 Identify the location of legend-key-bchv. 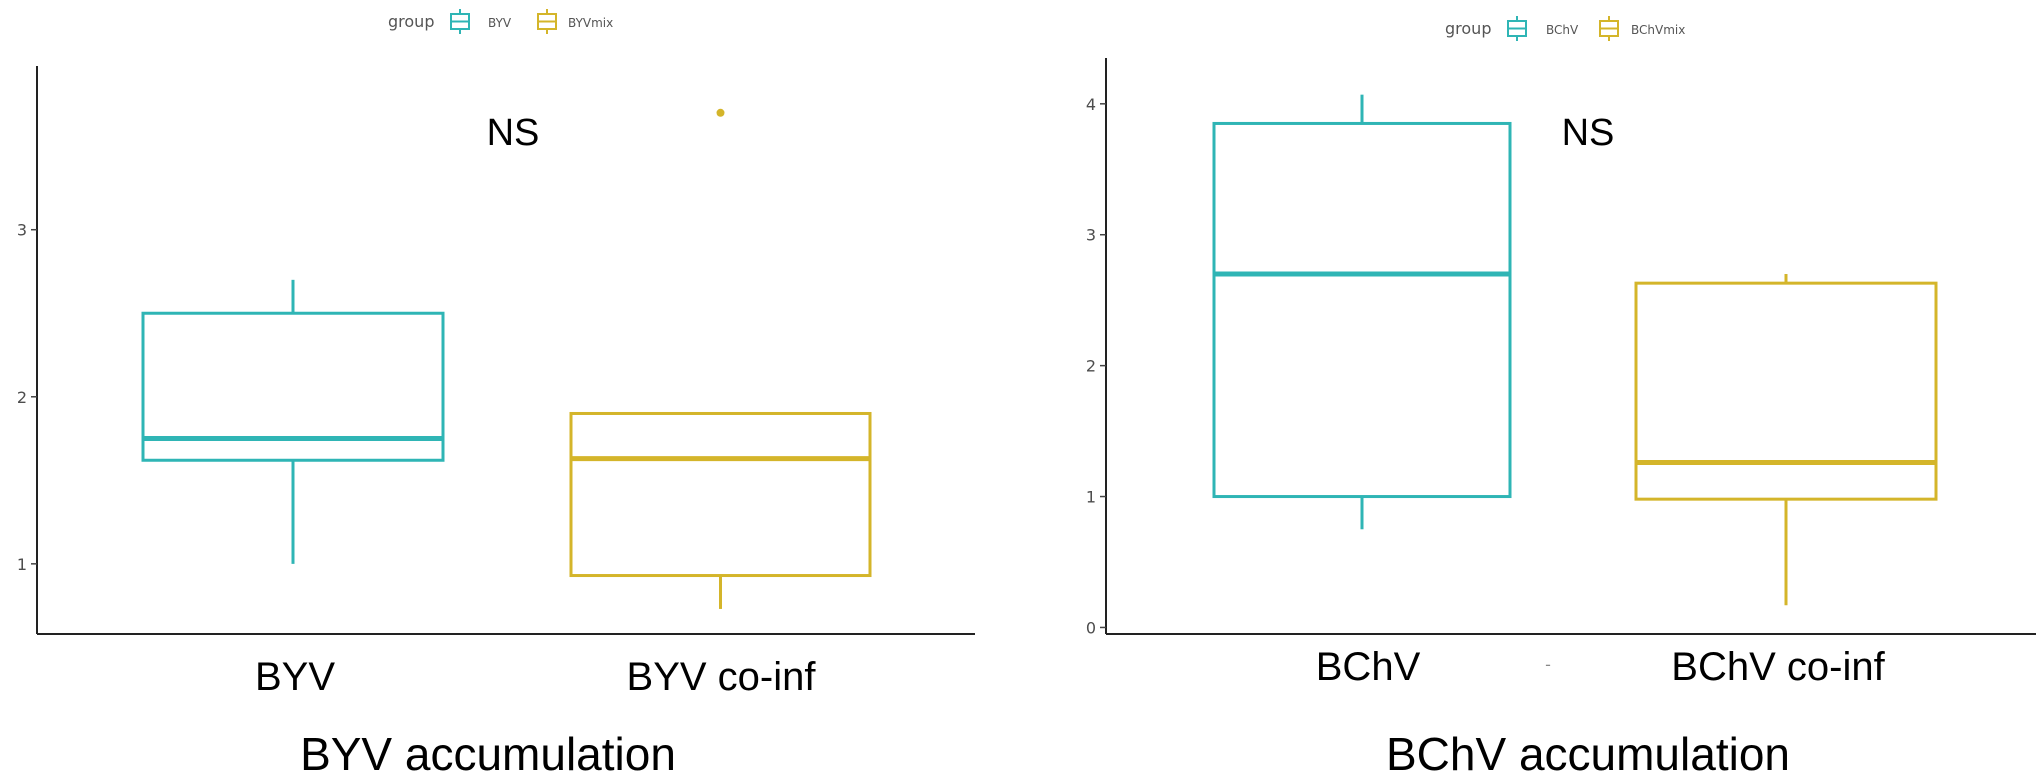
(1517, 28).